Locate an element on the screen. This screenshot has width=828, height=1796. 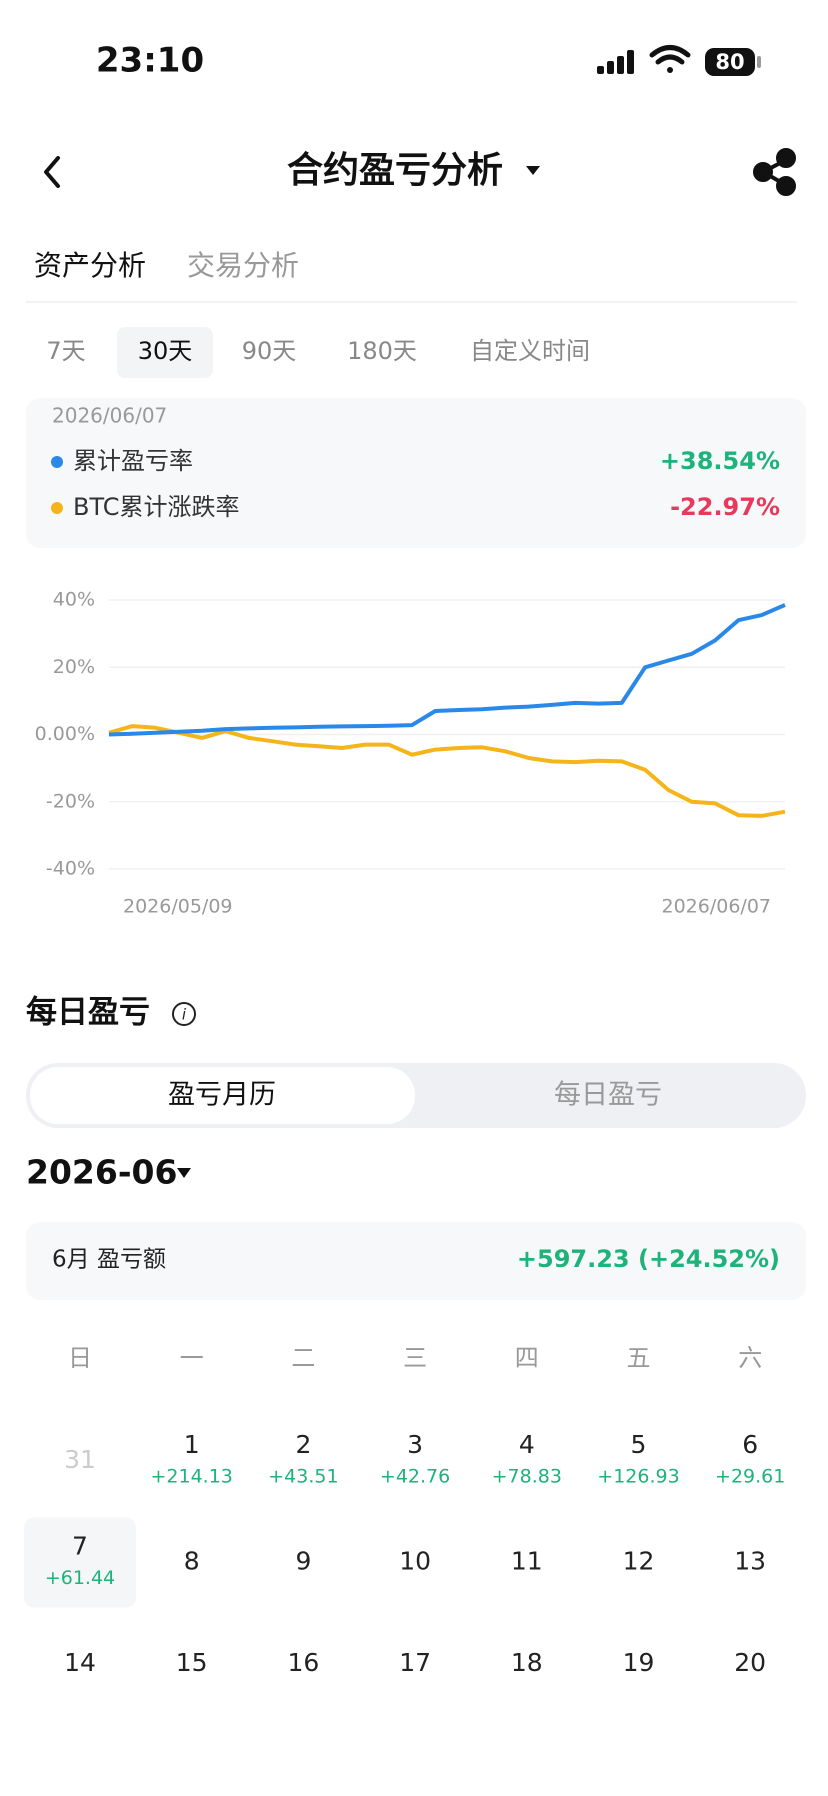
range-tab: 7天 is located at coordinates (65, 351).